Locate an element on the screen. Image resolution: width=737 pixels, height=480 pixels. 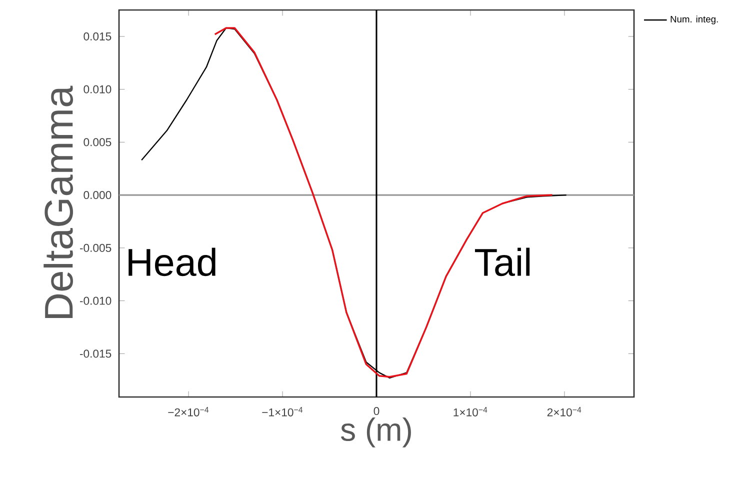
y-tick-label: 0.010 is located at coordinates (98, 89).